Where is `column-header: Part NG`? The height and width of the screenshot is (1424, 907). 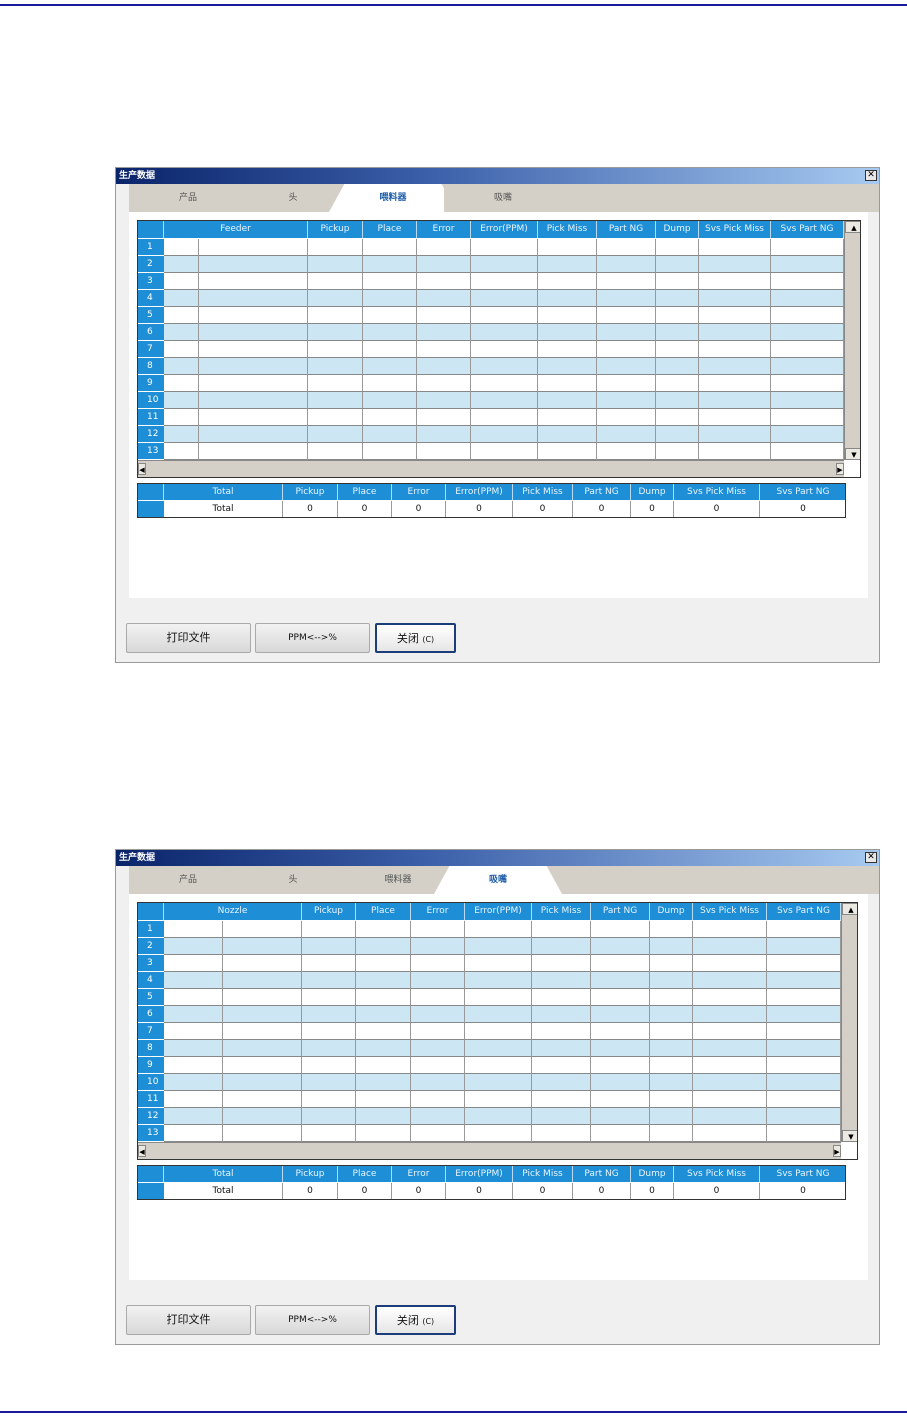
column-header: Part NG is located at coordinates (626, 230).